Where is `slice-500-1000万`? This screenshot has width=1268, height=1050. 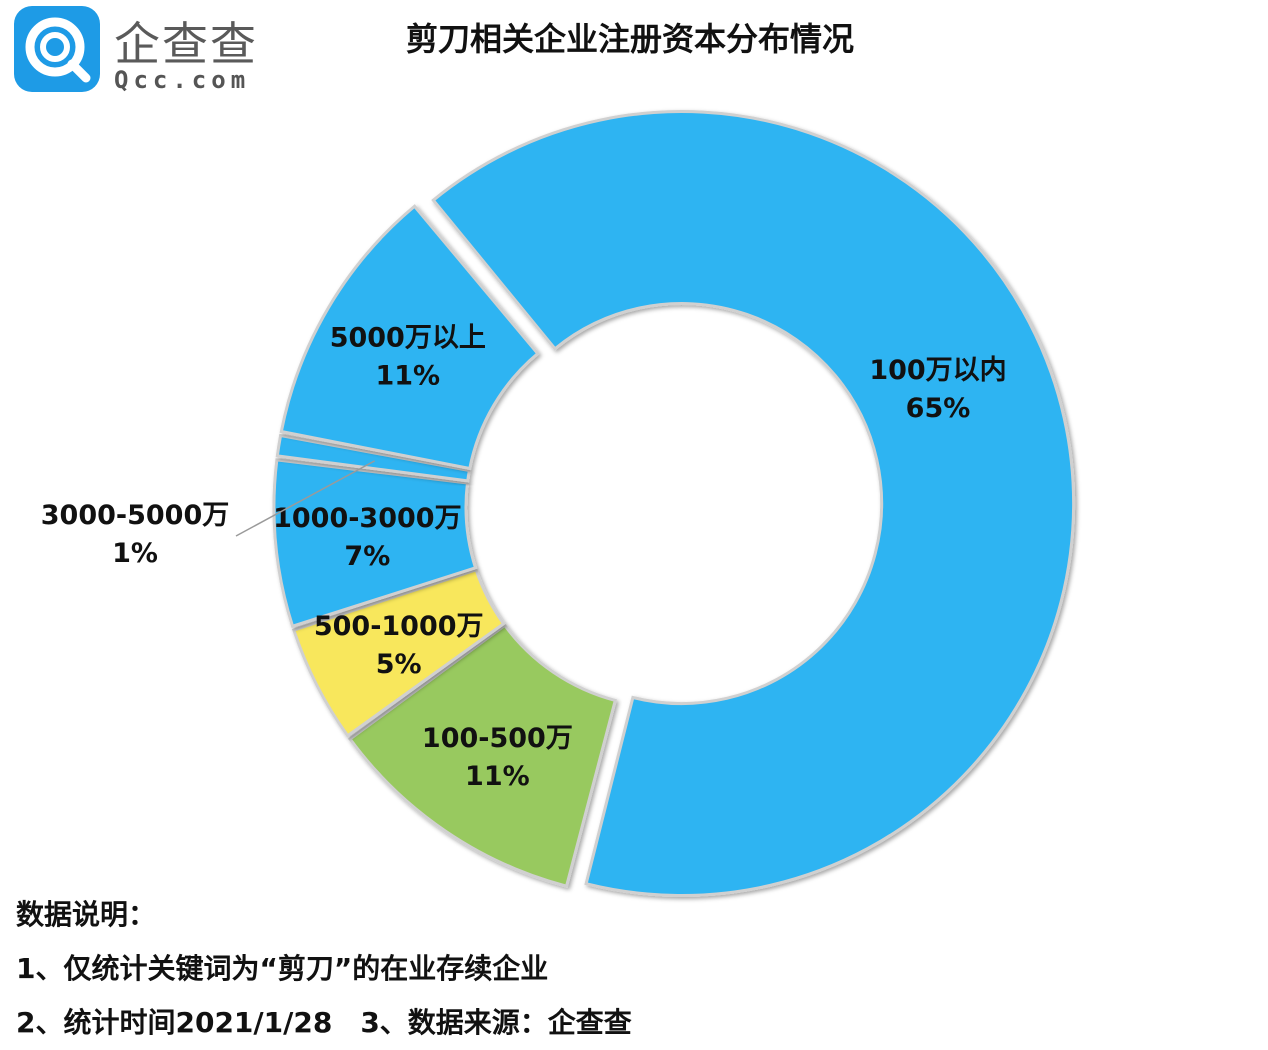
slice-500-1000万 is located at coordinates (398, 652).